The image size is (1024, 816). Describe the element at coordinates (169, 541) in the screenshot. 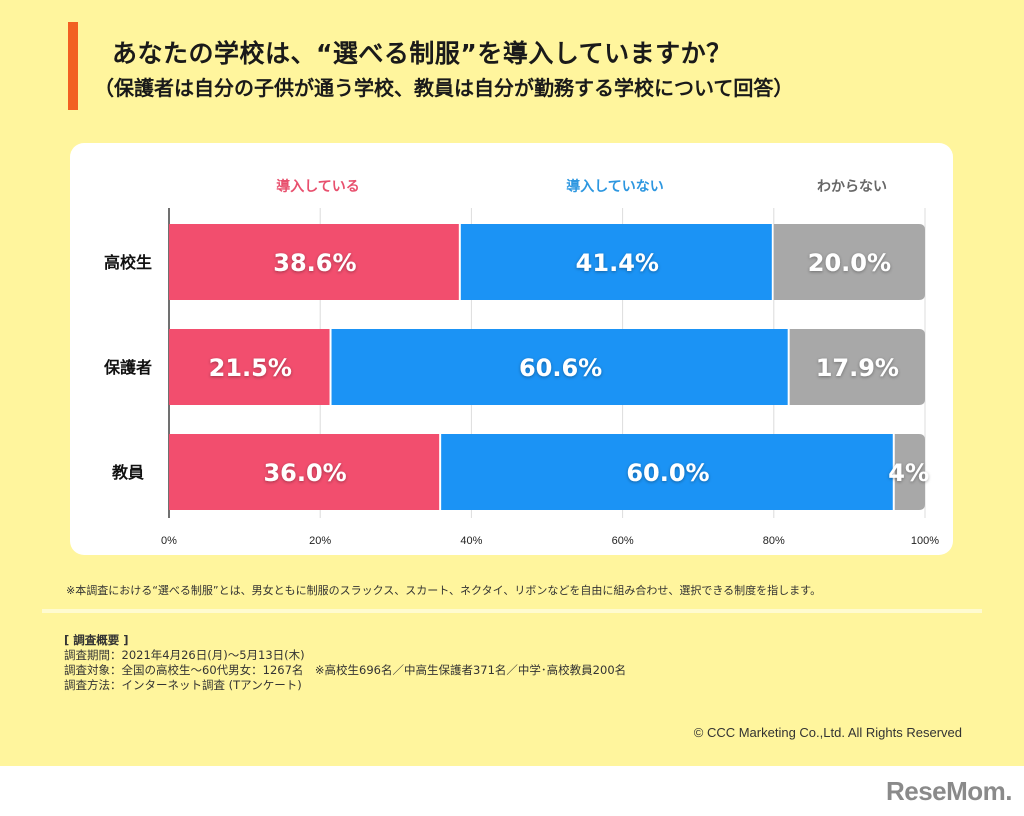

I see `x-tick-label: 0%` at that location.